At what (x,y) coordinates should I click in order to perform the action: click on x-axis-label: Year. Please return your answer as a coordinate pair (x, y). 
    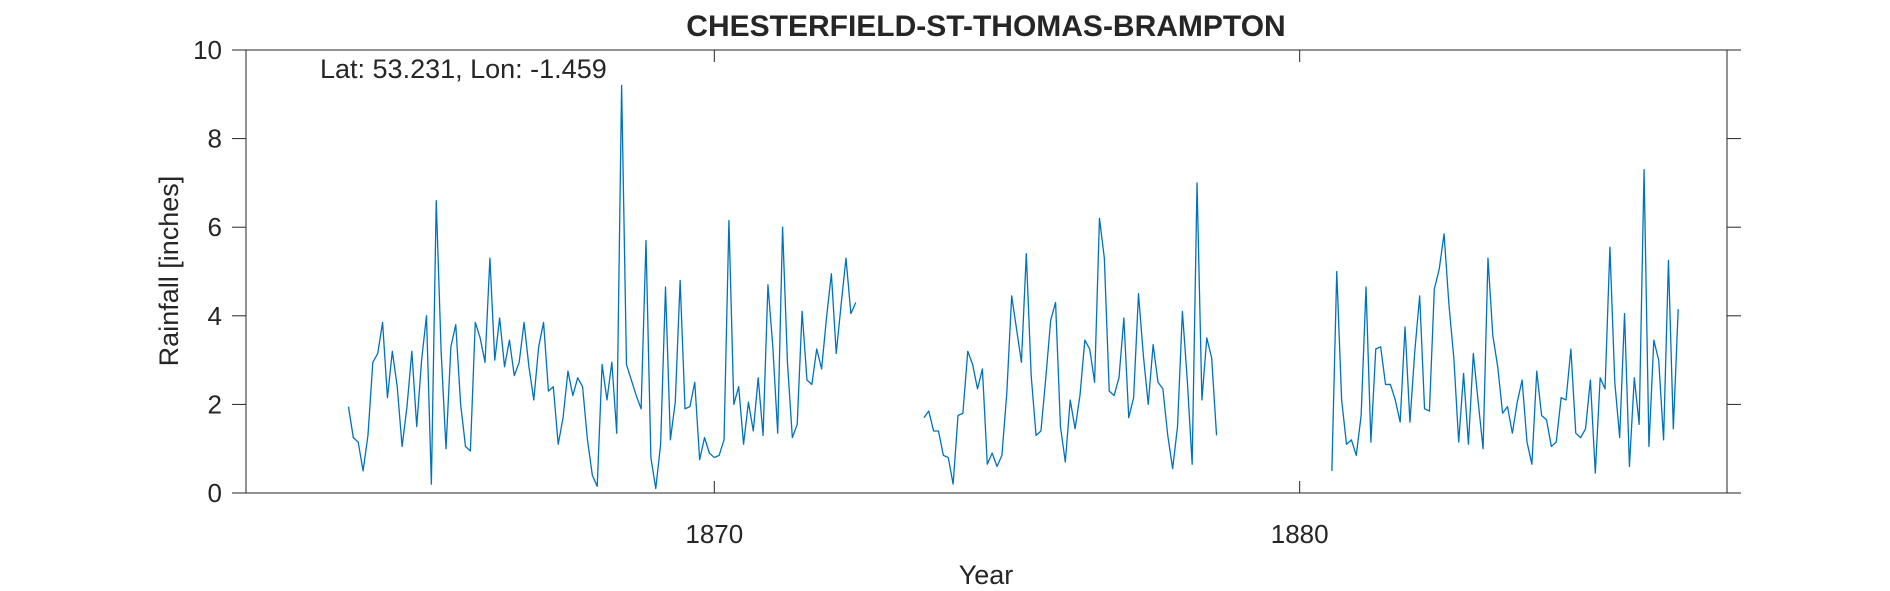
    Looking at the image, I should click on (986, 575).